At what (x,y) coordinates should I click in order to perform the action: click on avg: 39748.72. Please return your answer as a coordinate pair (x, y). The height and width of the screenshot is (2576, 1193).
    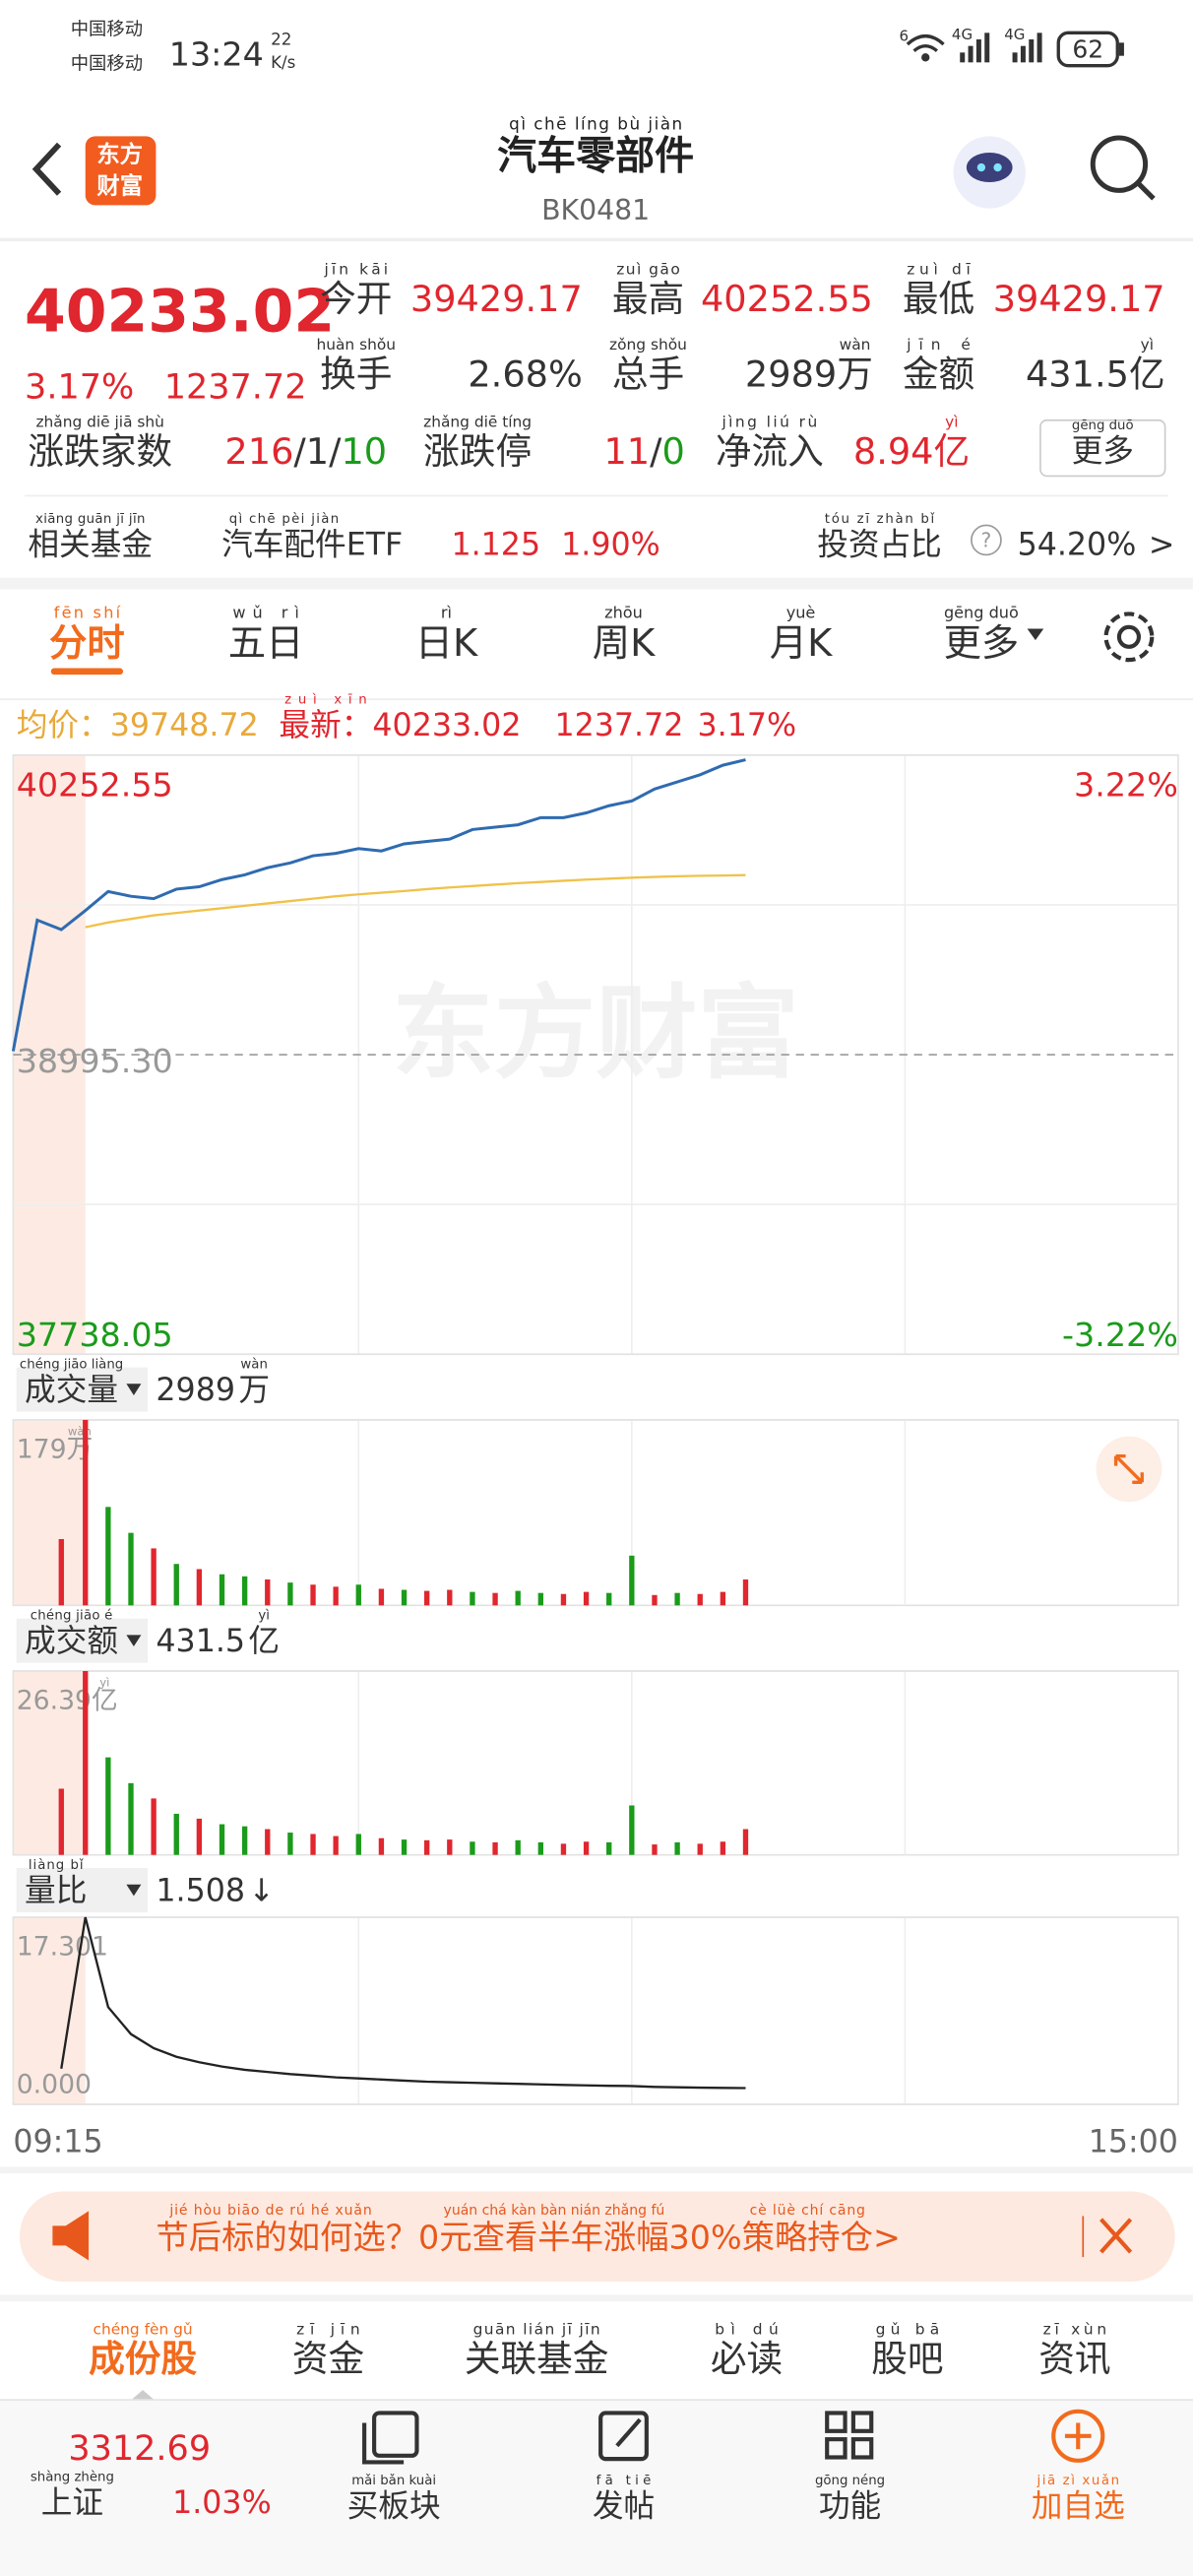
    Looking at the image, I should click on (184, 725).